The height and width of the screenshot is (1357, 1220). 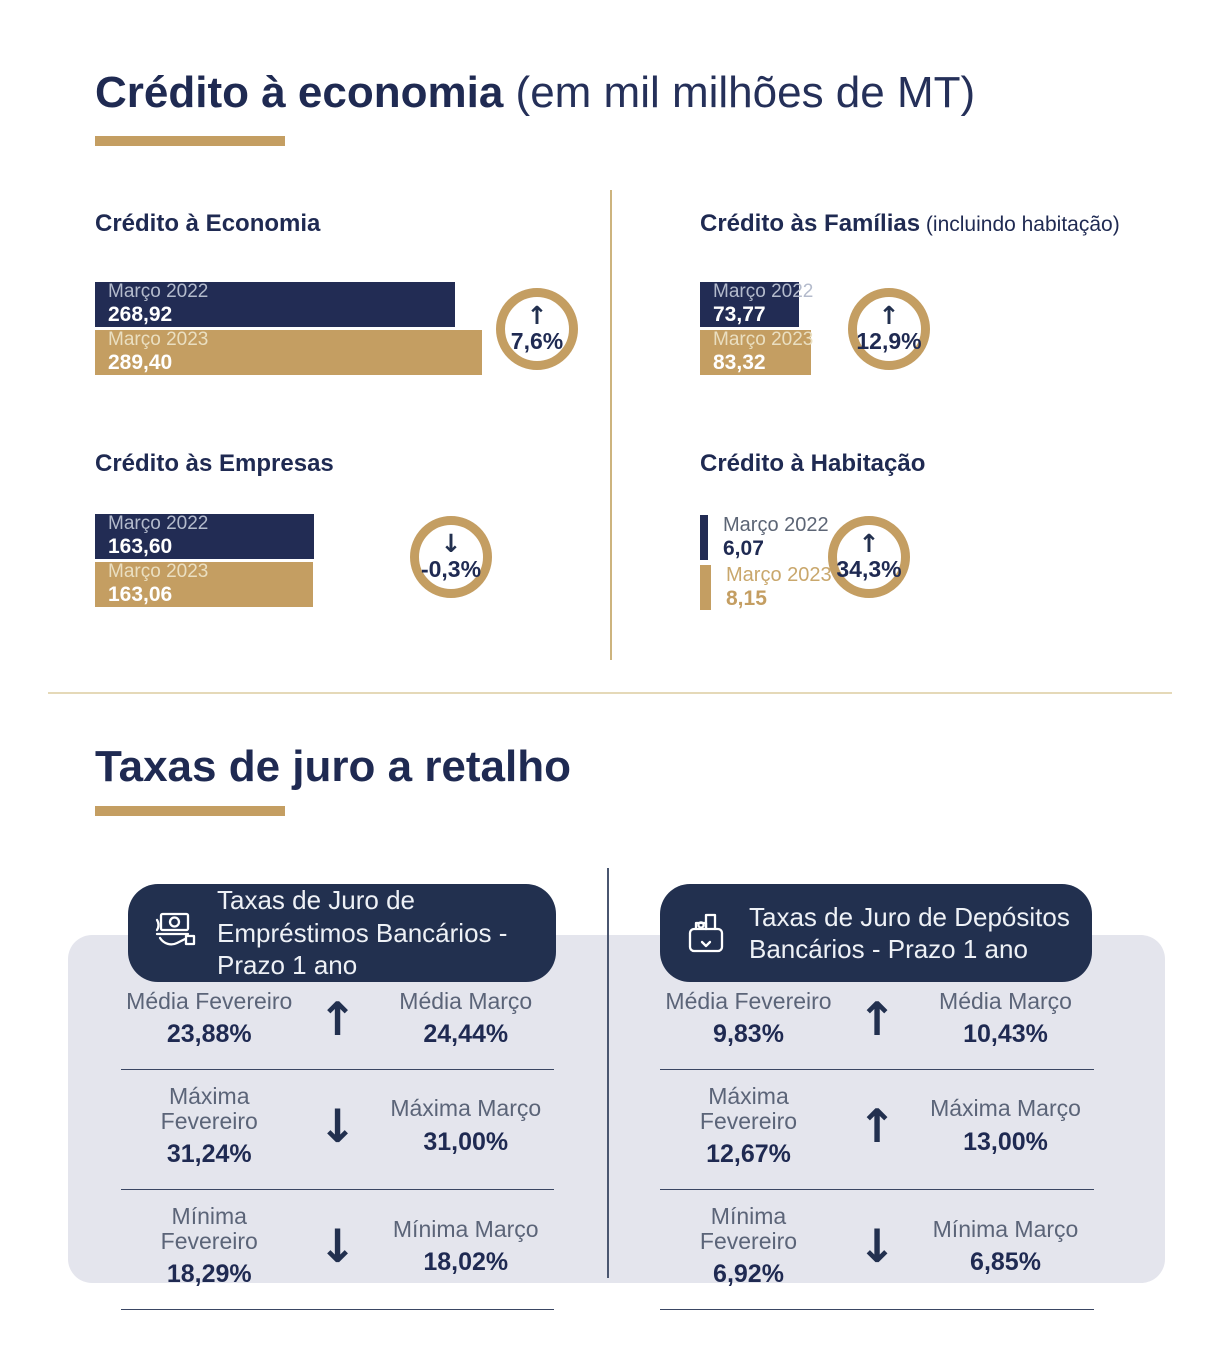 I want to click on bar-value: 83,32, so click(x=739, y=362).